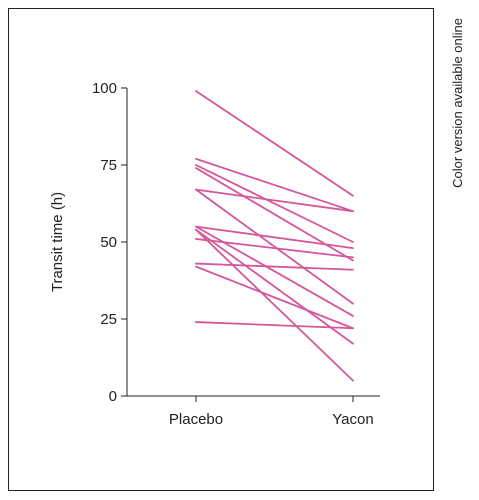 Image resolution: width=479 pixels, height=500 pixels. What do you see at coordinates (253, 411) in the screenshot?
I see `x-axis: Placebo Yacon` at bounding box center [253, 411].